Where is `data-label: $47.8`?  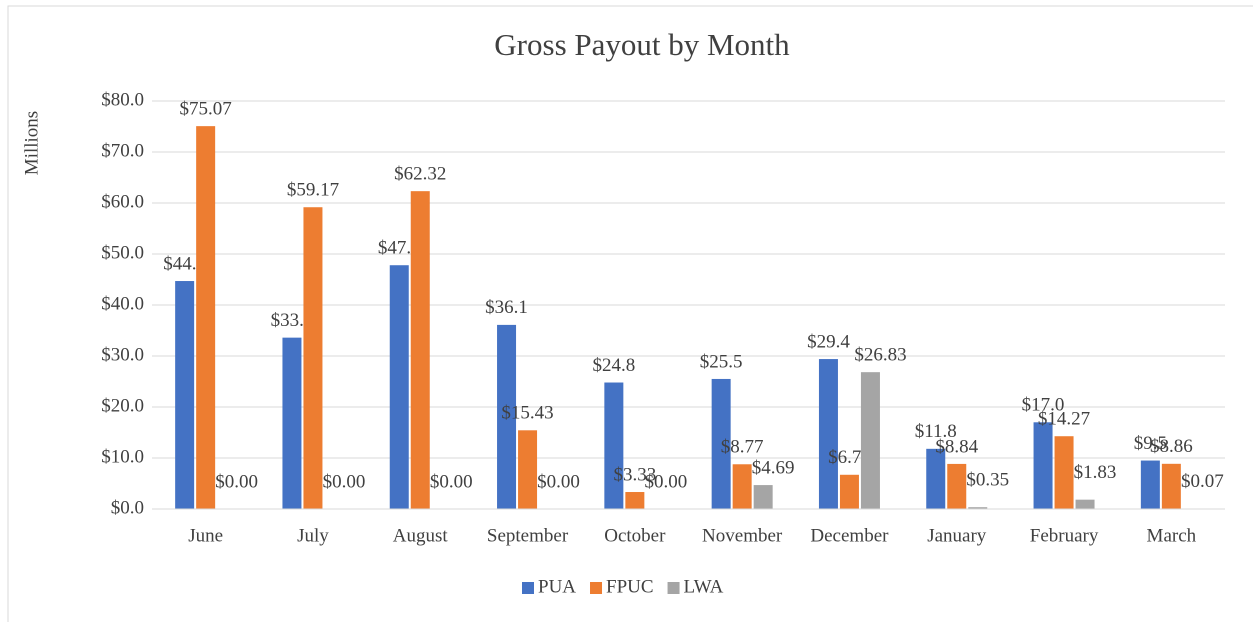
data-label: $47.8 is located at coordinates (399, 248).